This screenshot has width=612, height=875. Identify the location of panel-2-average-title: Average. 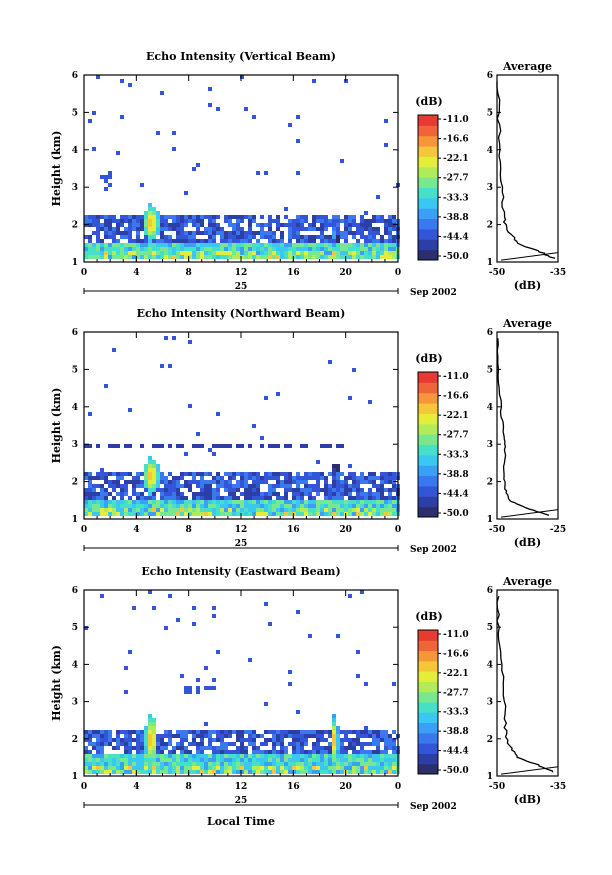
(527, 323).